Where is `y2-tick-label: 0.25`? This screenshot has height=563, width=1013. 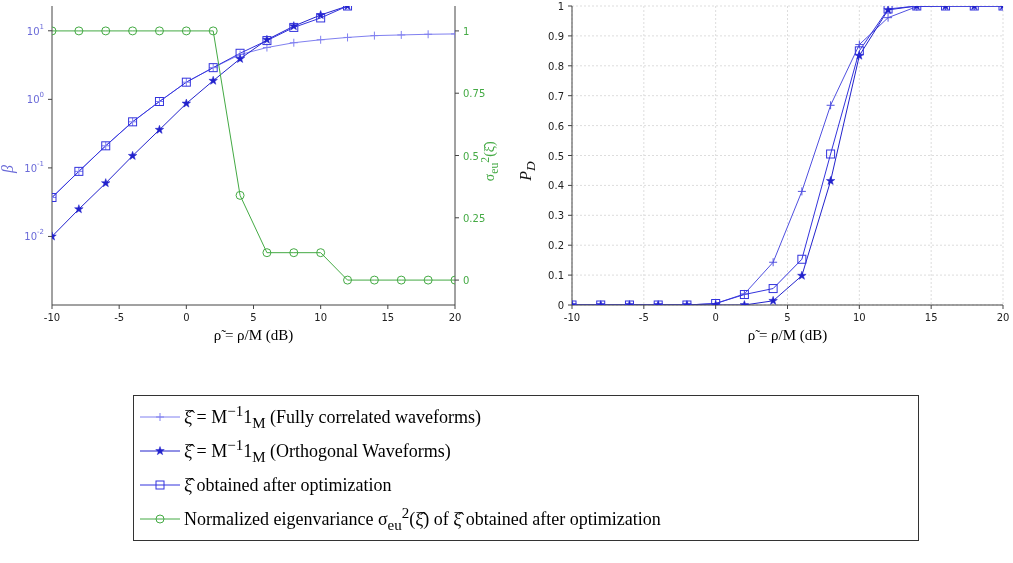 y2-tick-label: 0.25 is located at coordinates (474, 218).